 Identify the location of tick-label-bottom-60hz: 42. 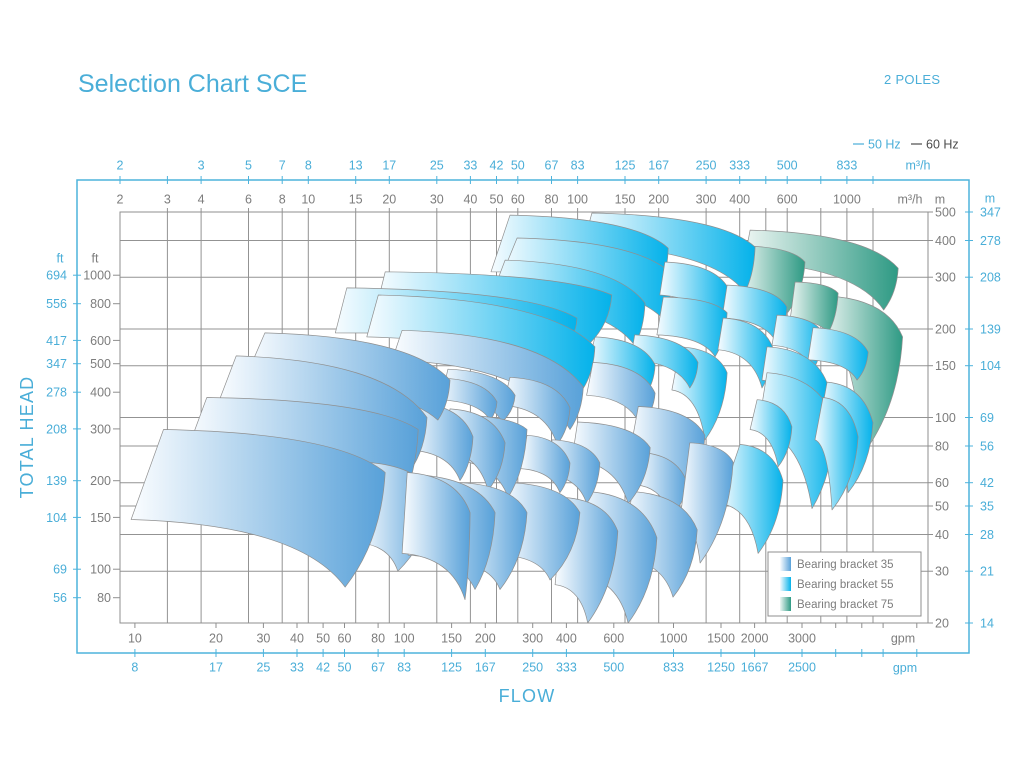
(323, 668).